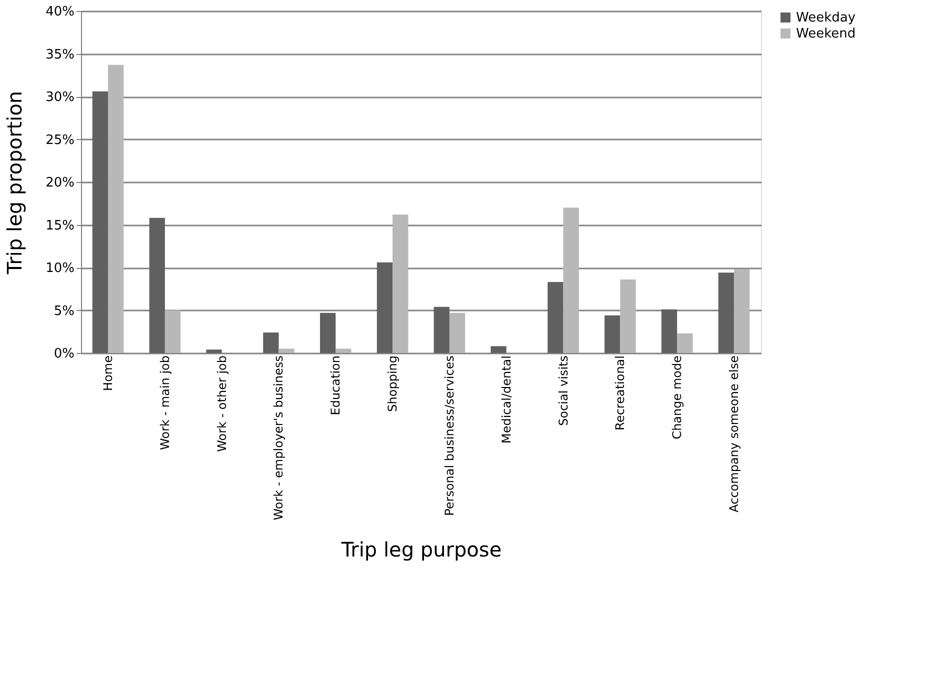 The width and height of the screenshot is (938, 681). What do you see at coordinates (14, 183) in the screenshot?
I see `y-axis-title: Trip leg proportion` at bounding box center [14, 183].